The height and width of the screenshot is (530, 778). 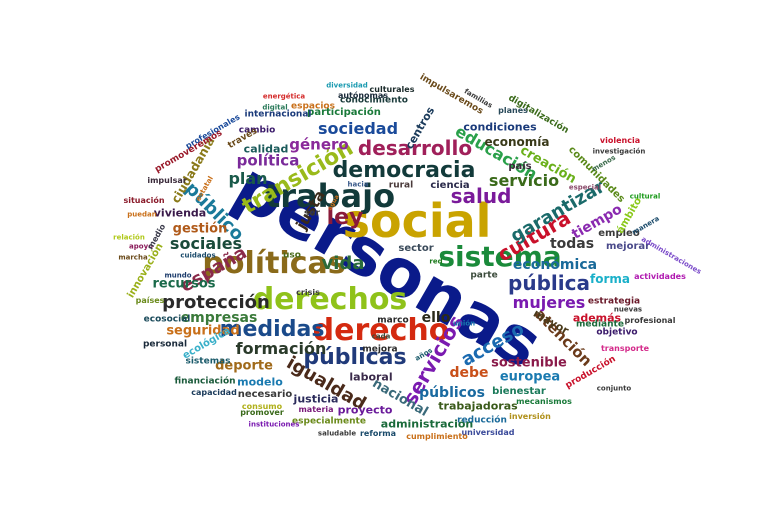 I want to click on word-cloud-word: trabajo, so click(x=330, y=196).